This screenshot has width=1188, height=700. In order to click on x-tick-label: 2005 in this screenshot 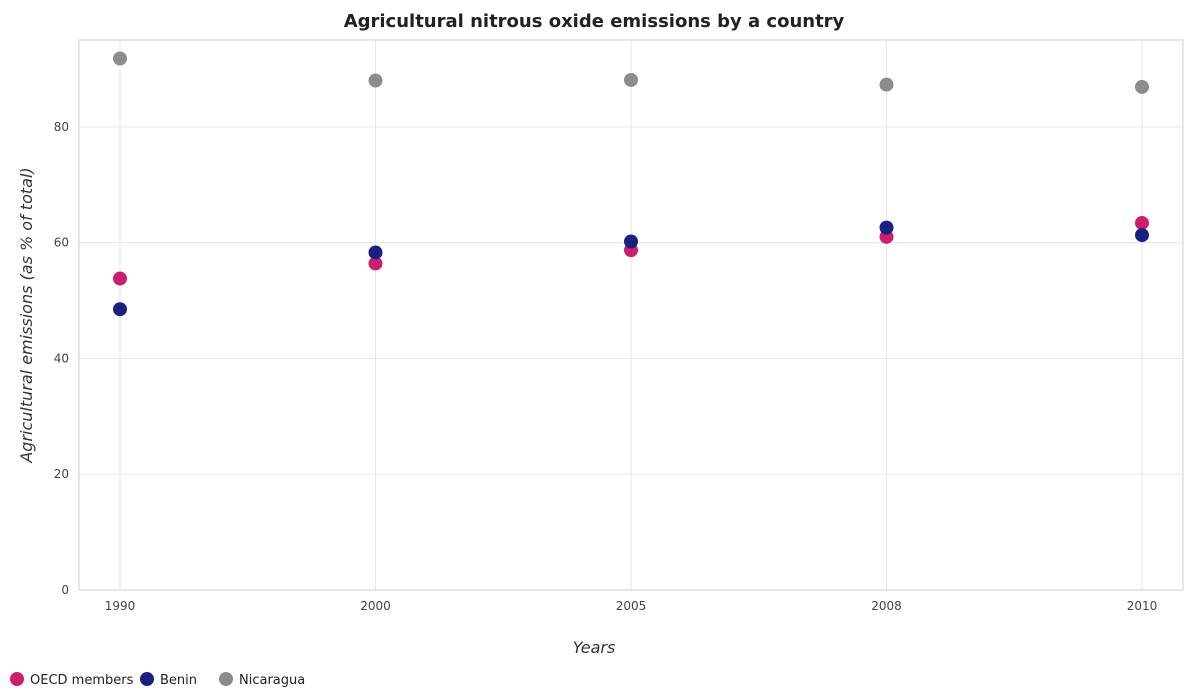, I will do `click(631, 606)`.